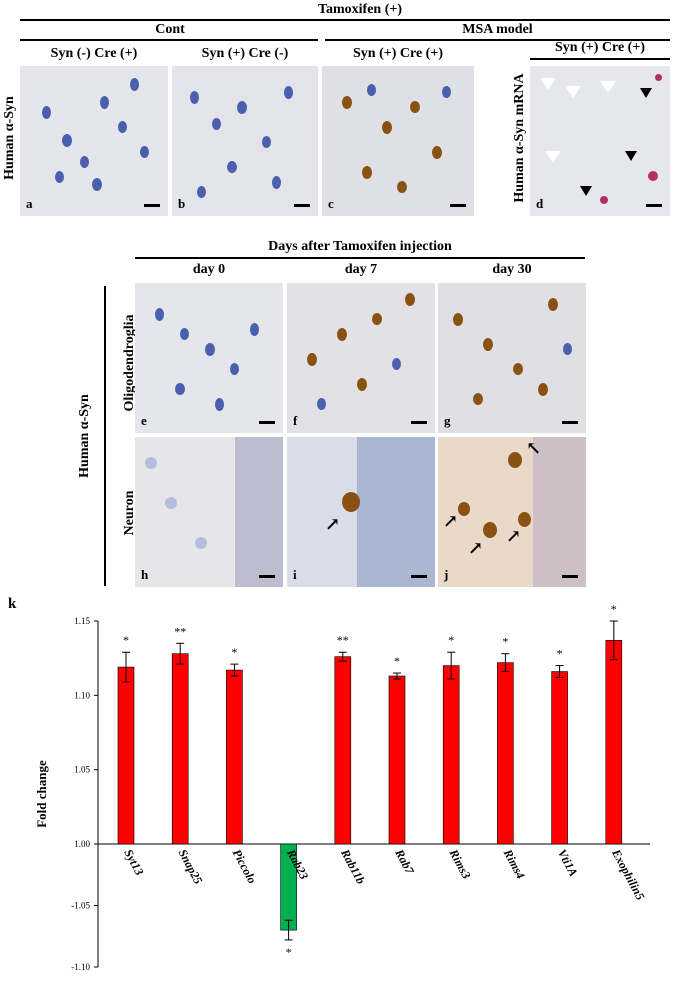 The width and height of the screenshot is (676, 992). What do you see at coordinates (9, 138) in the screenshot?
I see `row-label-human-asyn: Human α-Syn` at bounding box center [9, 138].